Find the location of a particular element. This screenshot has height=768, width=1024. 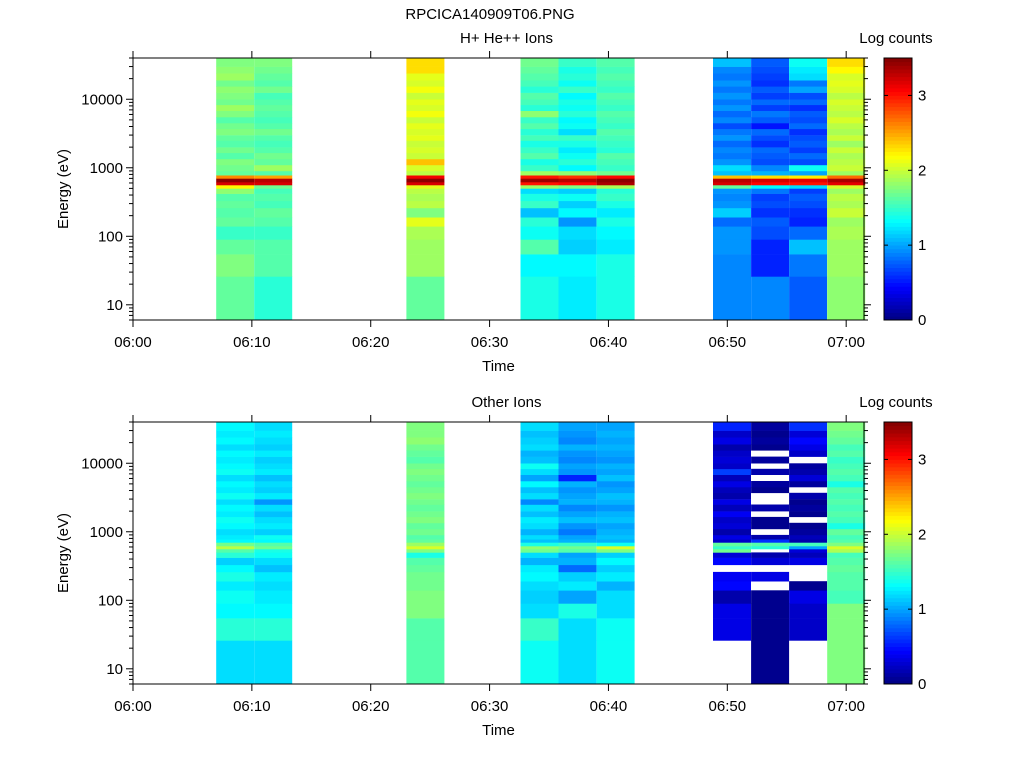

x-tick-label: 06:40 is located at coordinates (609, 342).